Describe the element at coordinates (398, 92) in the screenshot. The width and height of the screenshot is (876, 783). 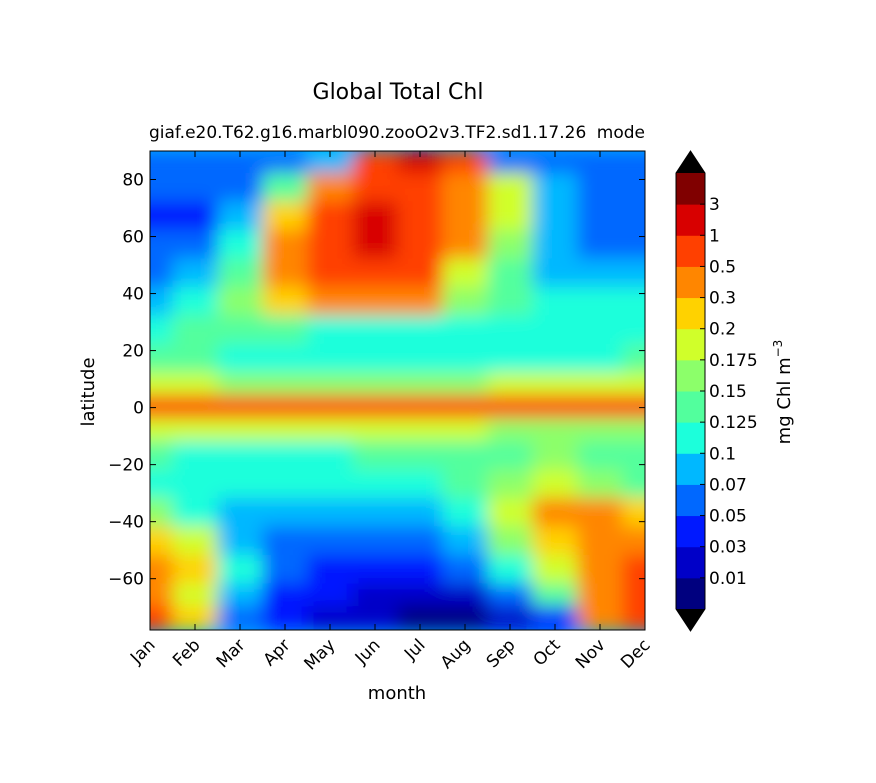
I see `chart-title: Global Total Chl` at that location.